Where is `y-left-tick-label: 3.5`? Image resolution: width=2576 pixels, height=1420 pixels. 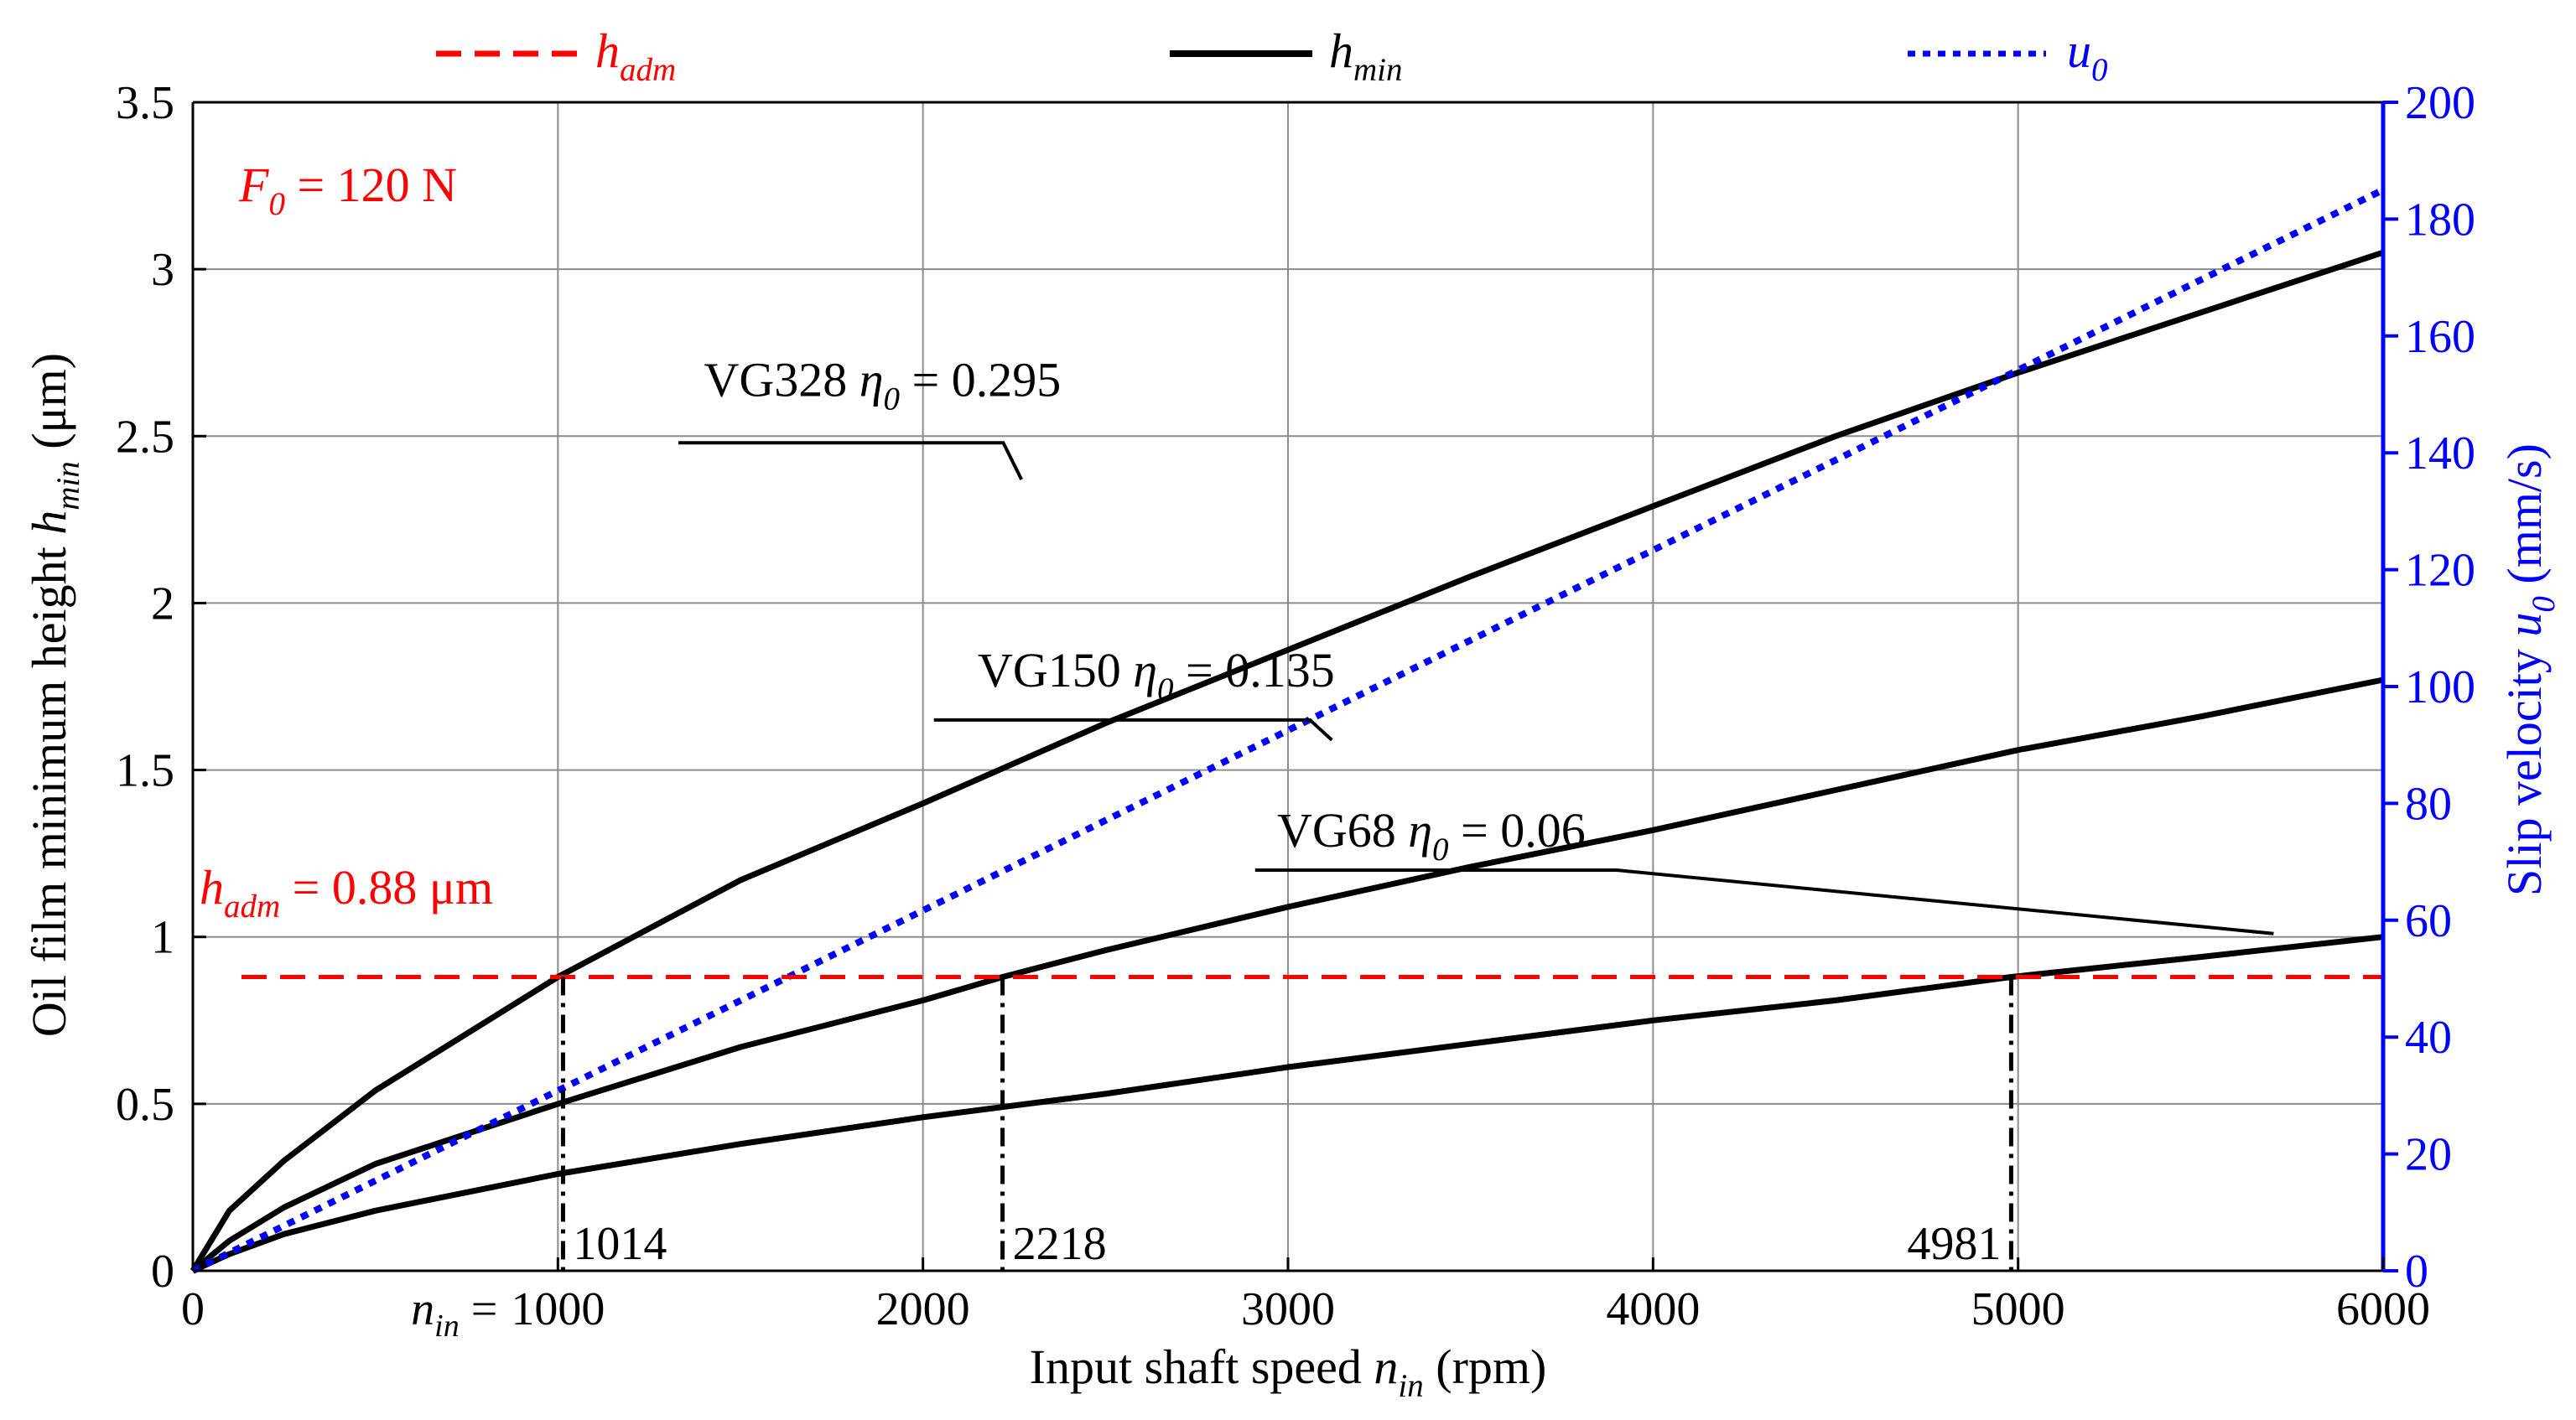 y-left-tick-label: 3.5 is located at coordinates (145, 103).